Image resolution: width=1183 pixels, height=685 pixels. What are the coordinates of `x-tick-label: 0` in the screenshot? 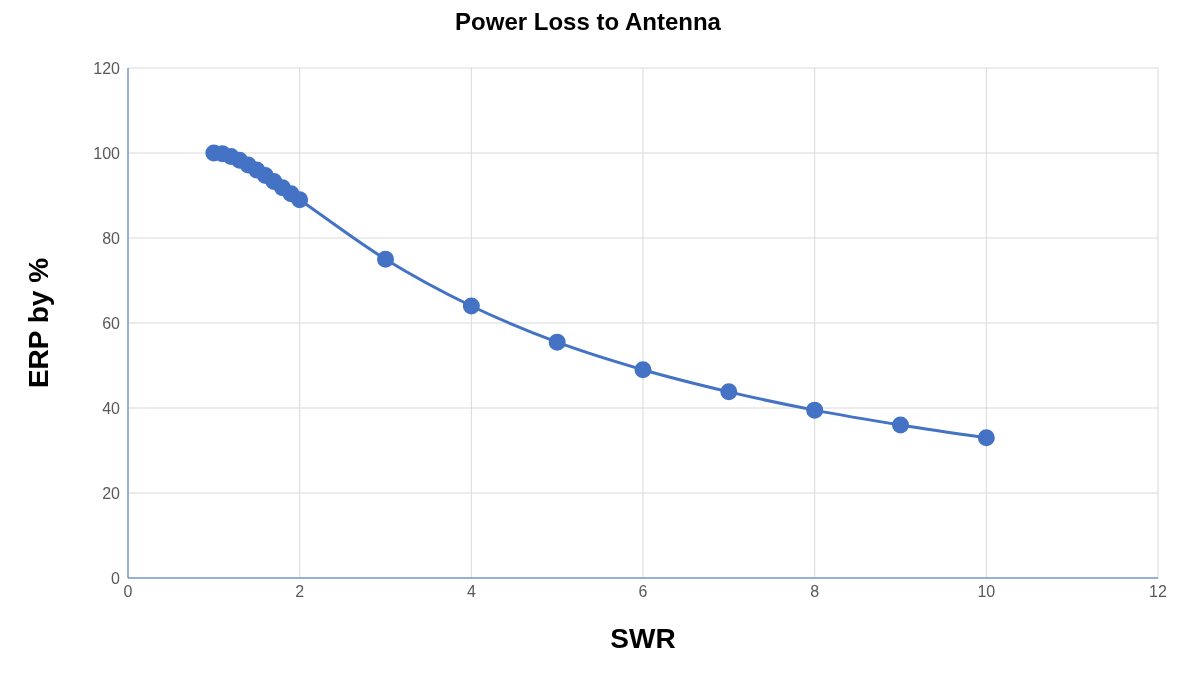 It's located at (128, 592).